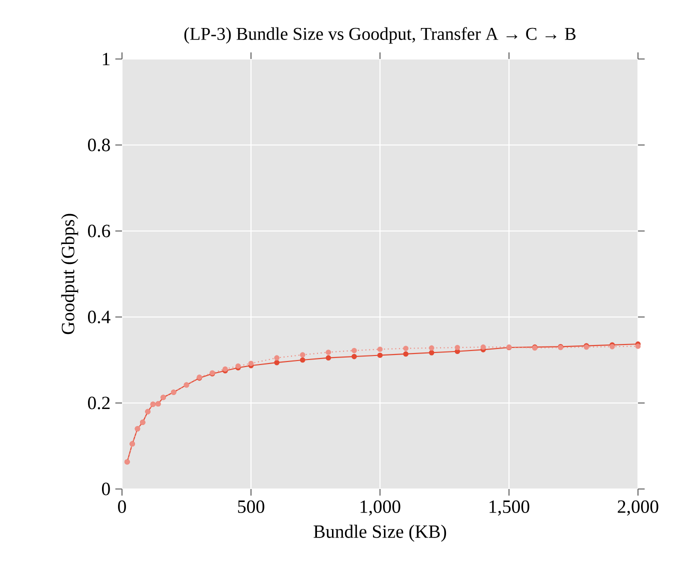 This screenshot has height=567, width=693. Describe the element at coordinates (69, 274) in the screenshot. I see `y-axis-title: Goodput (Gbps)` at that location.